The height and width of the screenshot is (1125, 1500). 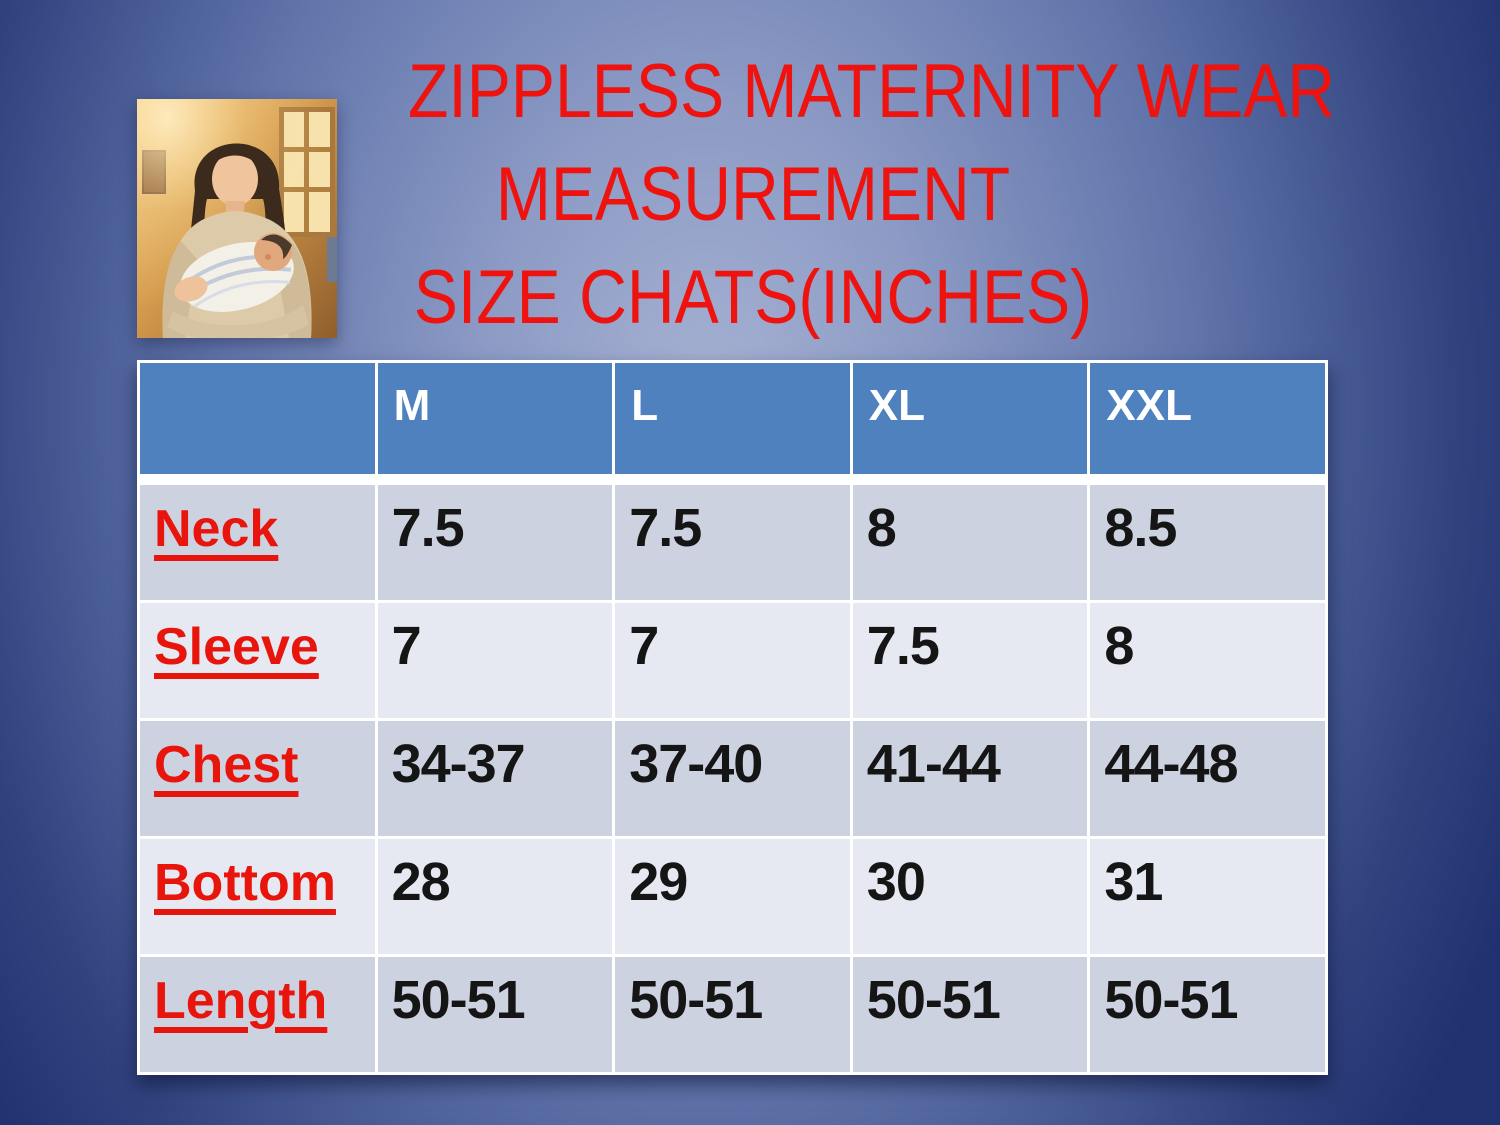 I want to click on row-header-bottom: Bottom, so click(x=257, y=896).